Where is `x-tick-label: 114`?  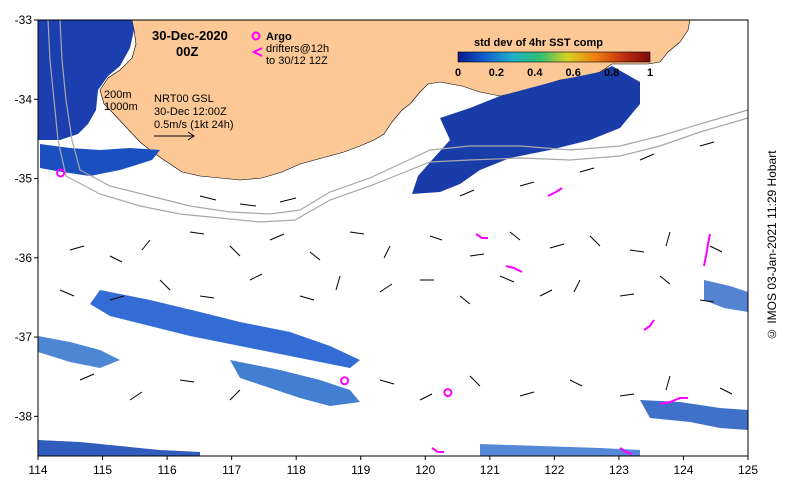
x-tick-label: 114 is located at coordinates (37, 470).